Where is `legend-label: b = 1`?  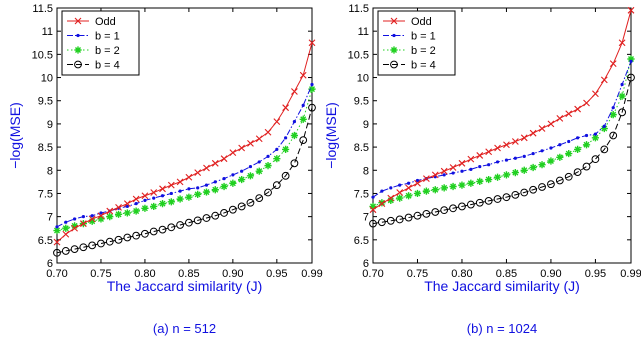 legend-label: b = 1 is located at coordinates (423, 37).